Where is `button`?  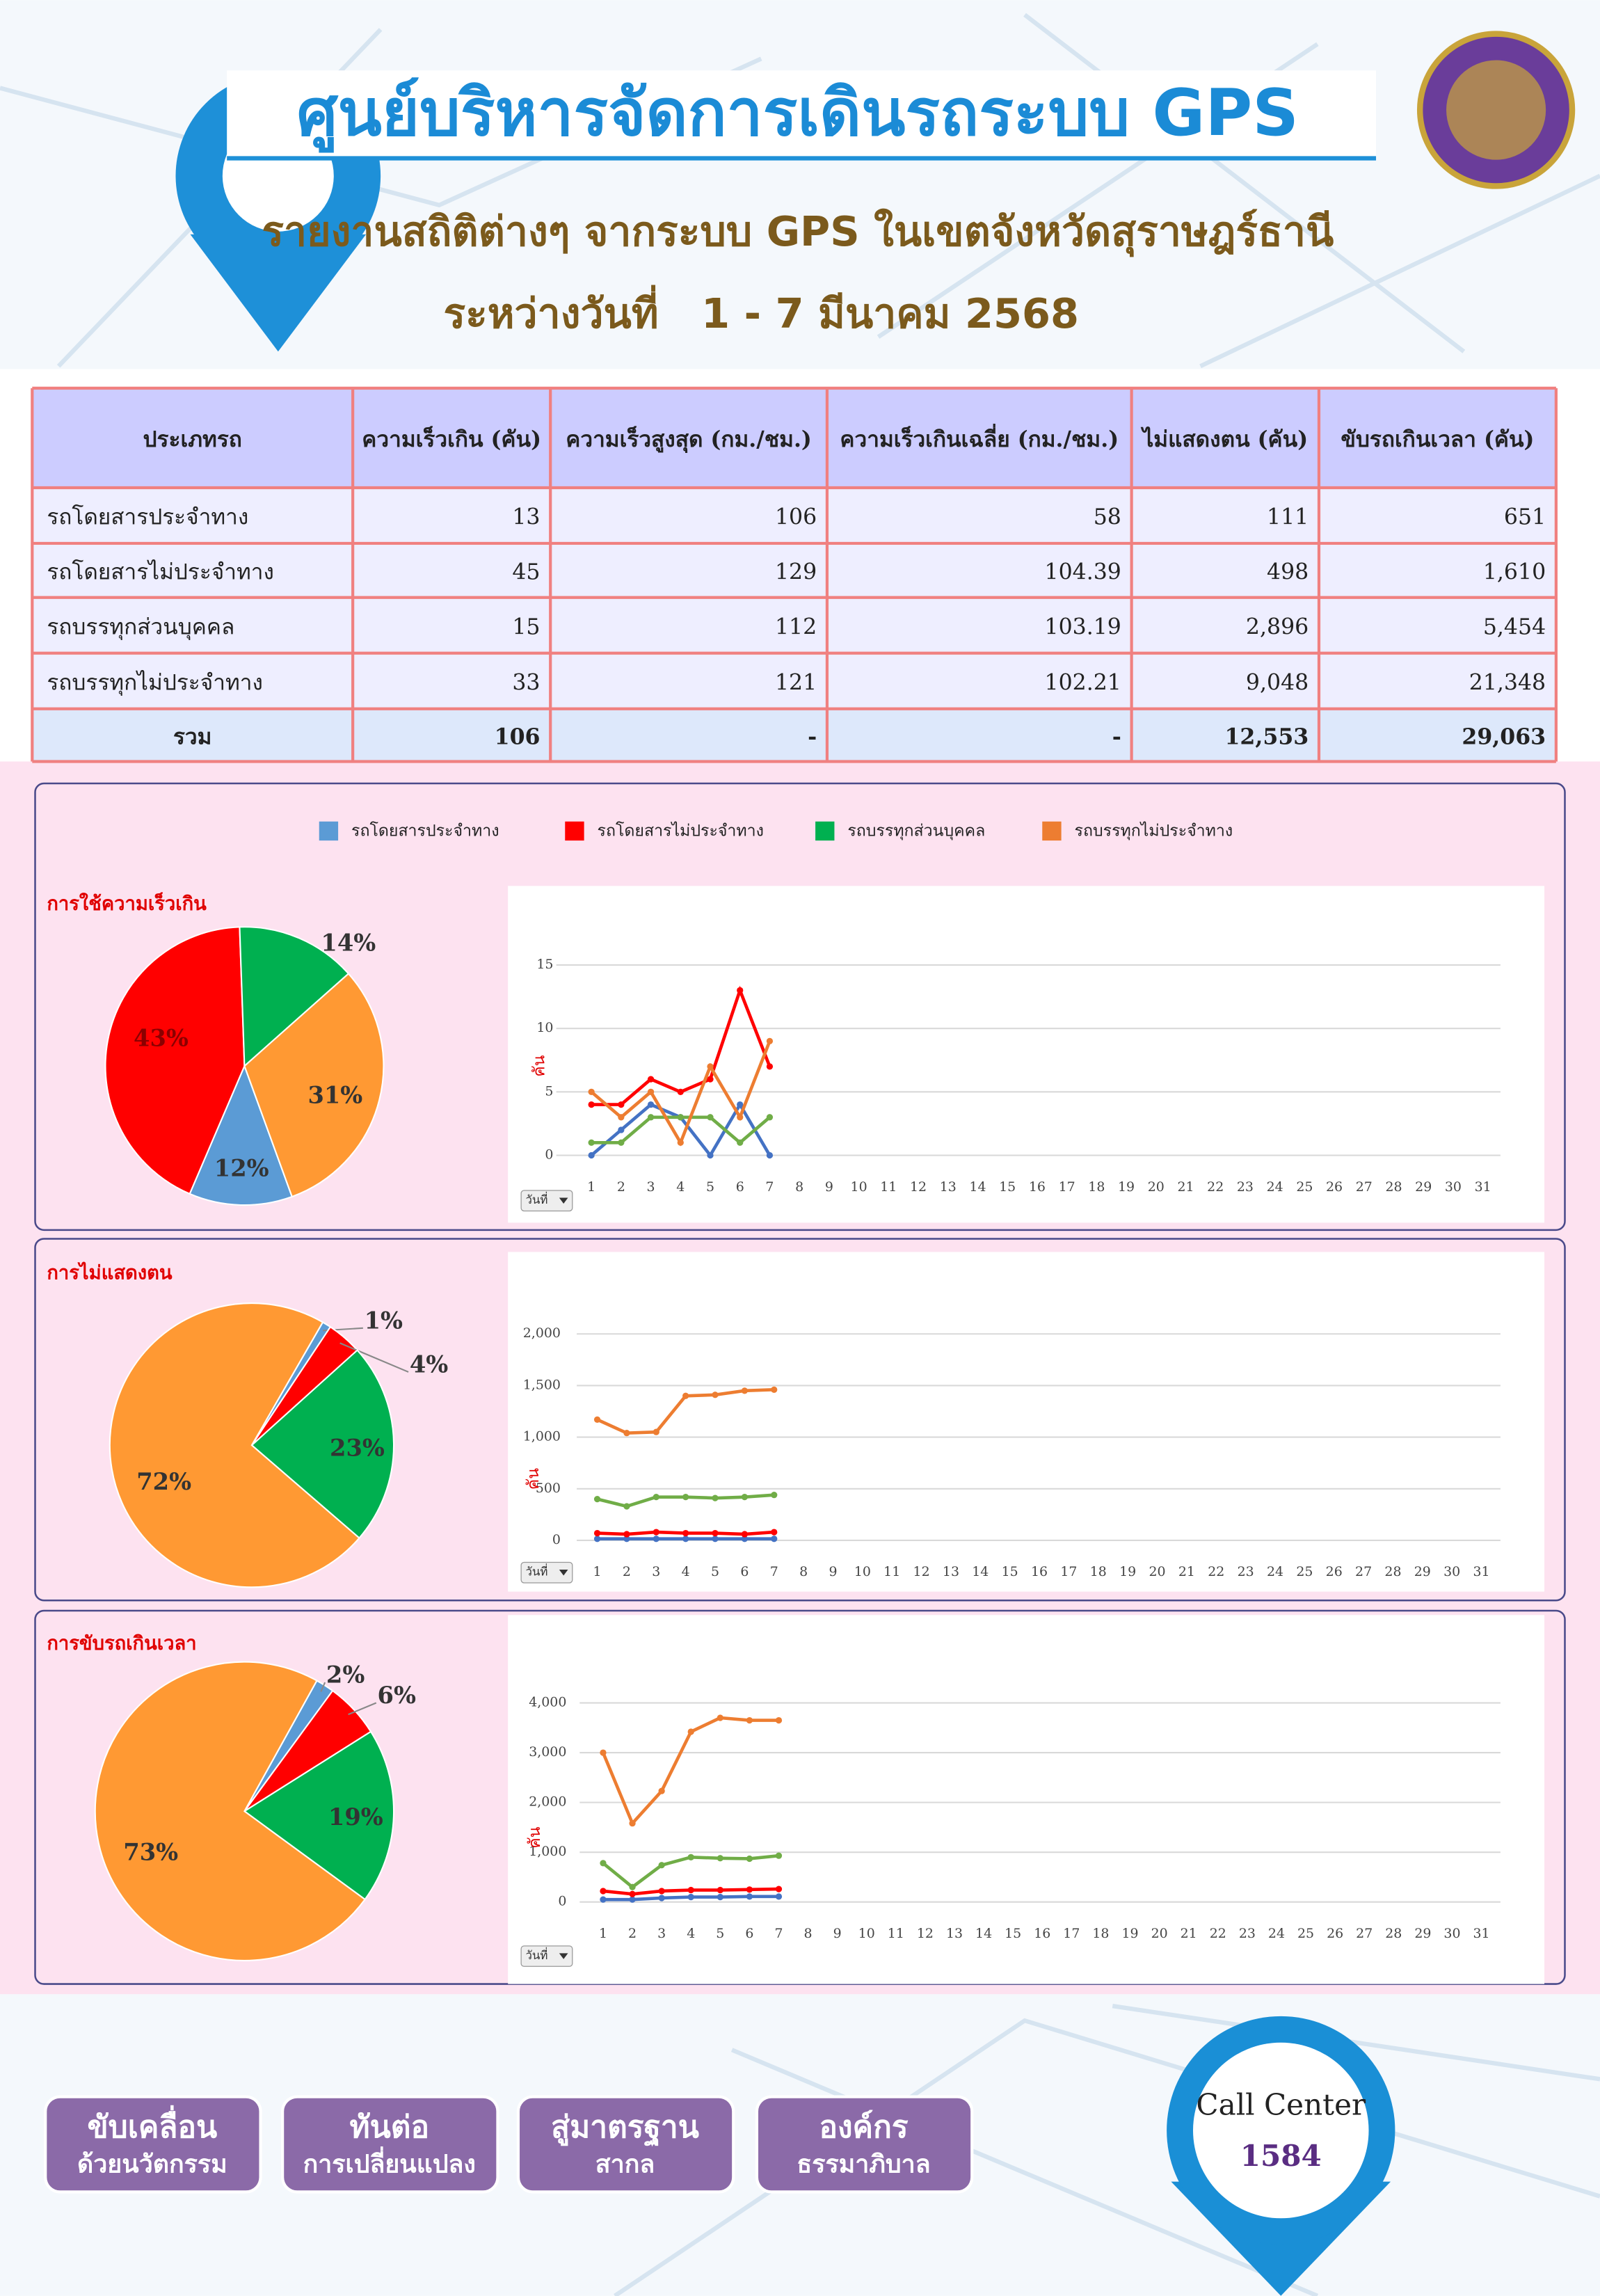
button is located at coordinates (390, 2144).